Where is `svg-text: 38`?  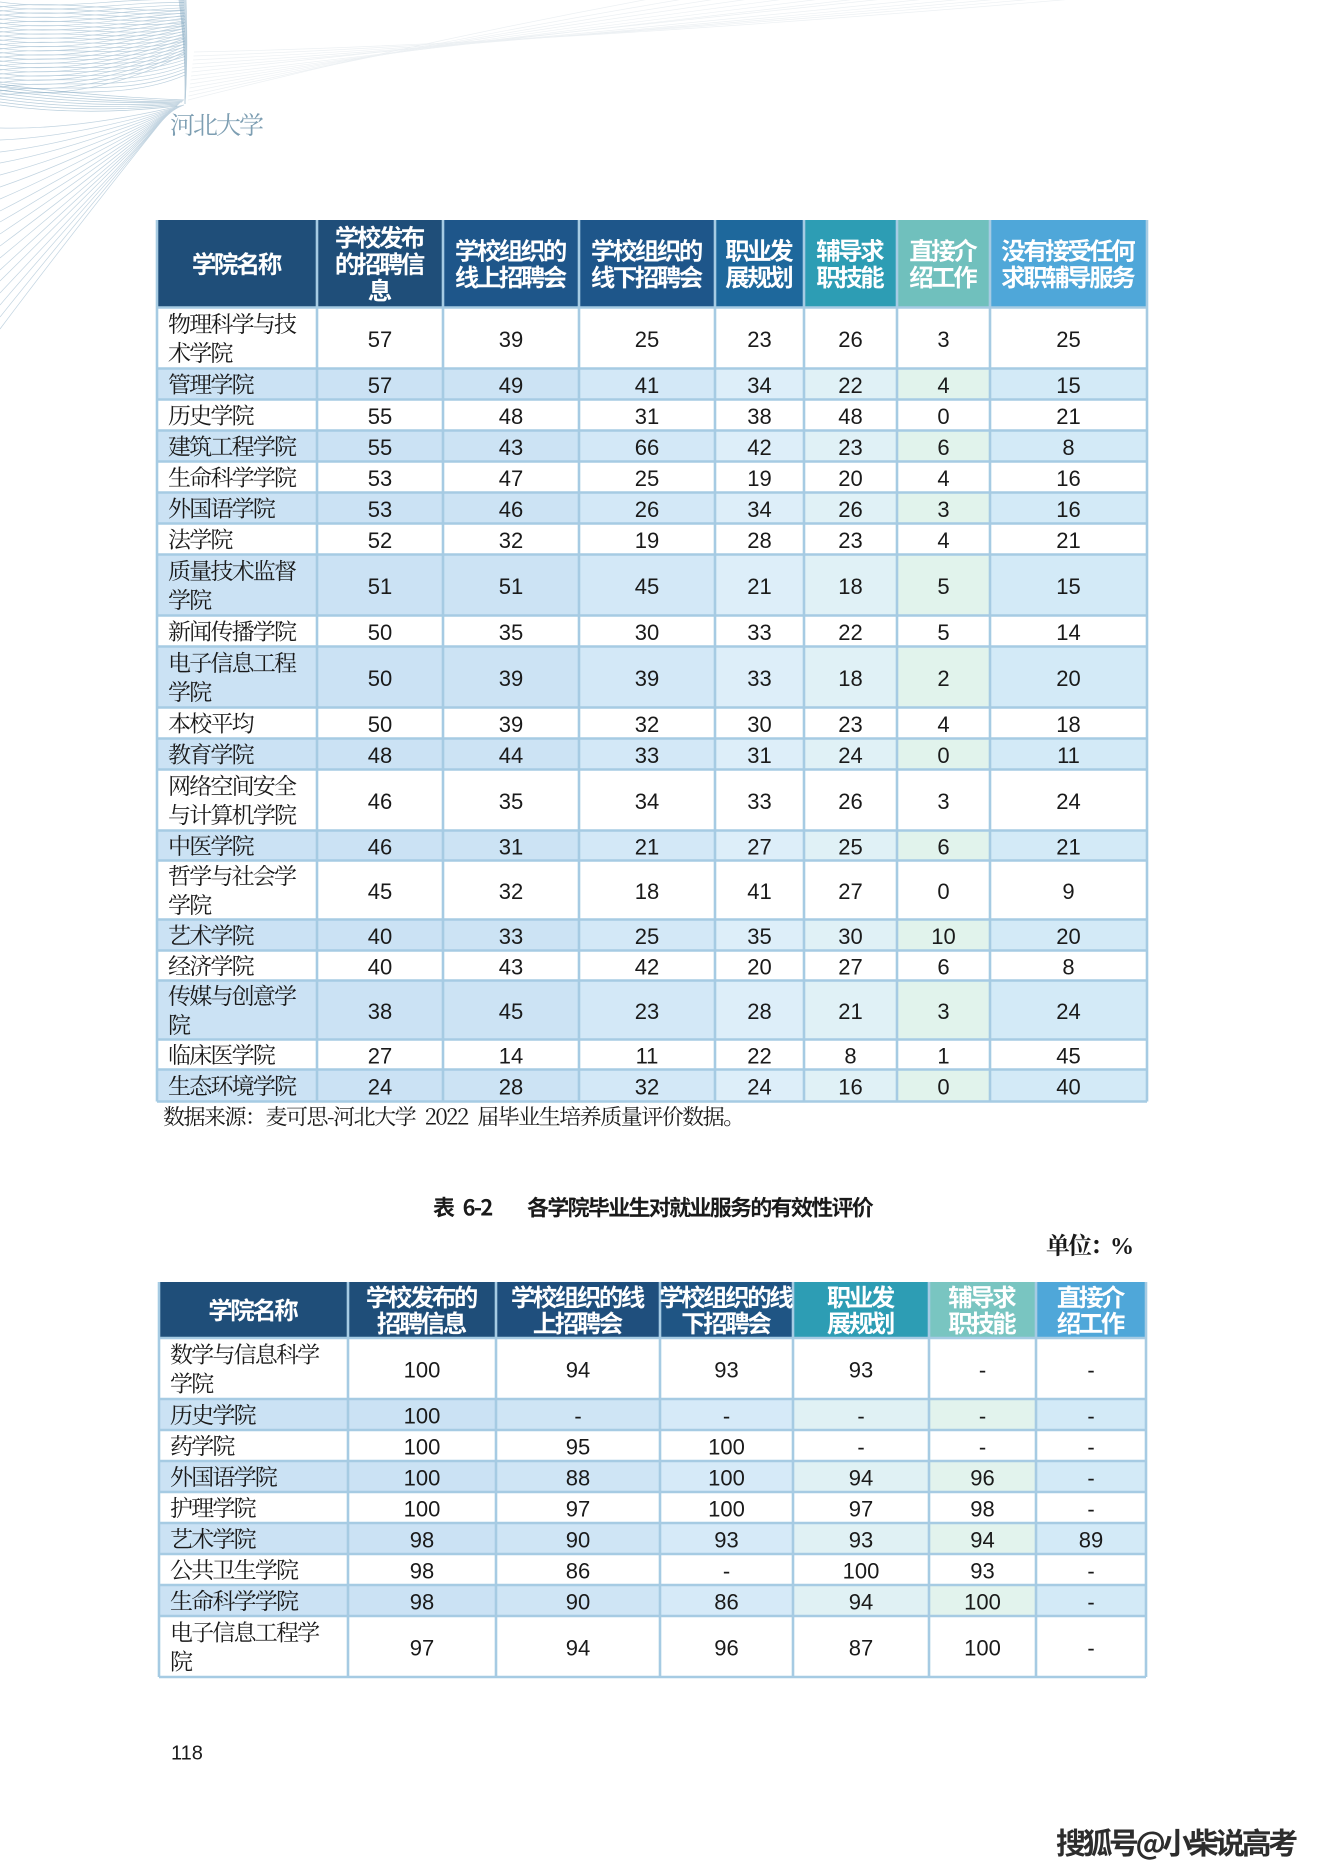 svg-text: 38 is located at coordinates (759, 416).